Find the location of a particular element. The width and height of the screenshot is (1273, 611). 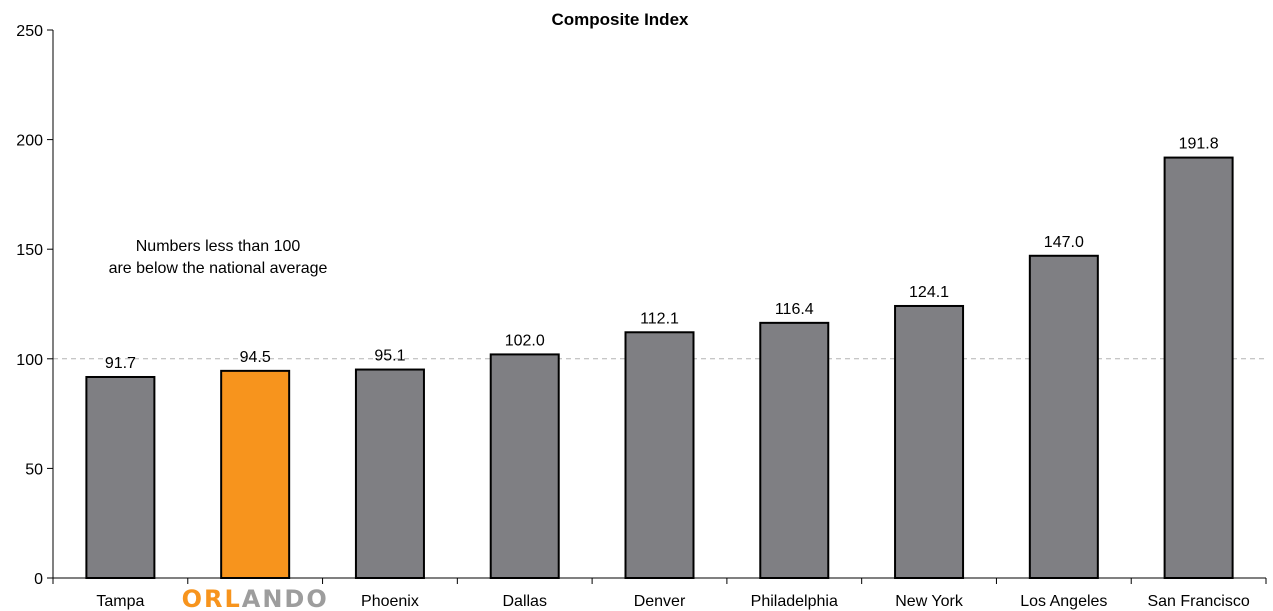

y-tick-label: 50 is located at coordinates (34, 469).